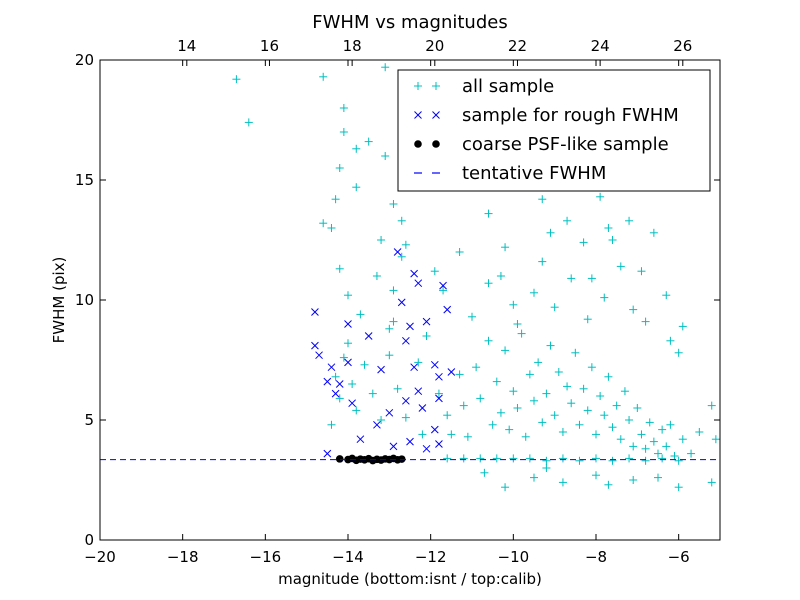  I want to click on top-tick-label: 18, so click(352, 46).